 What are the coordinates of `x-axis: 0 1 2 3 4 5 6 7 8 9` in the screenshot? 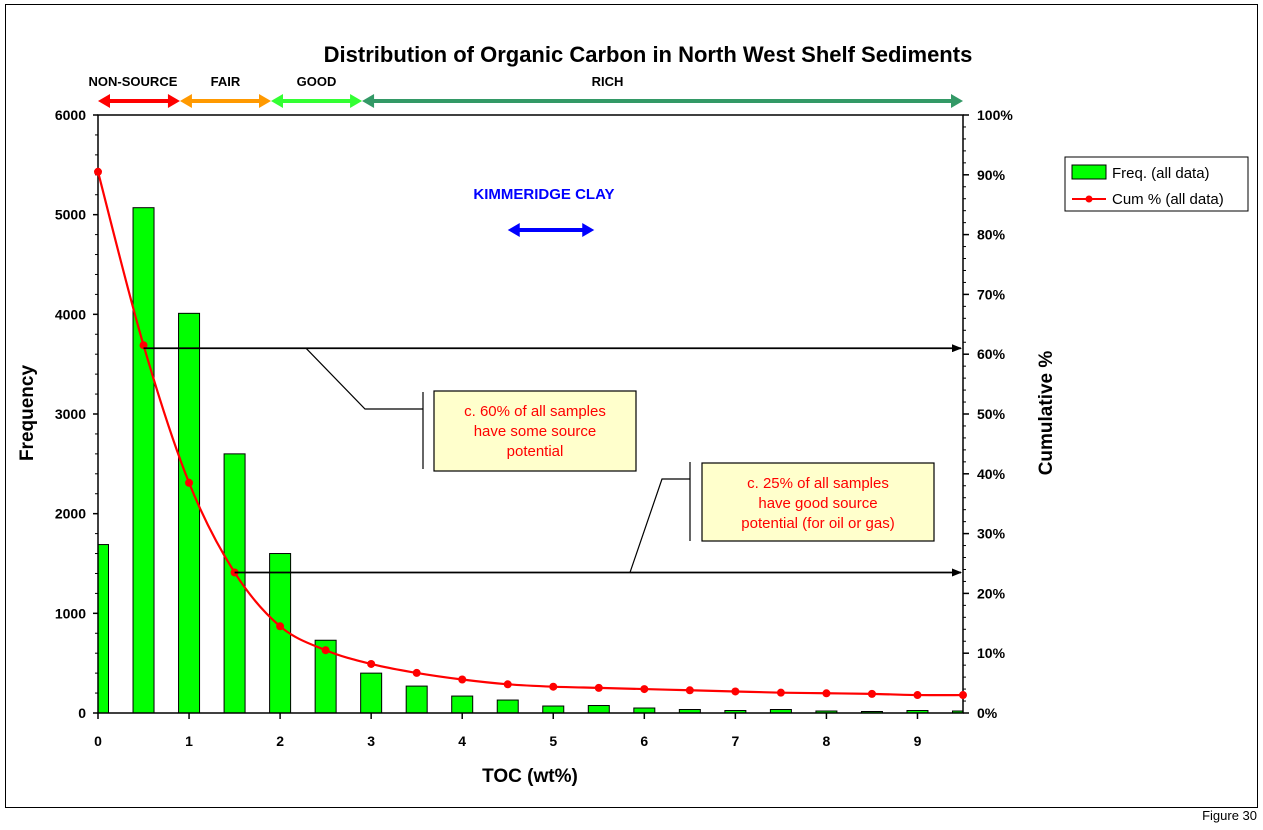 It's located at (508, 731).